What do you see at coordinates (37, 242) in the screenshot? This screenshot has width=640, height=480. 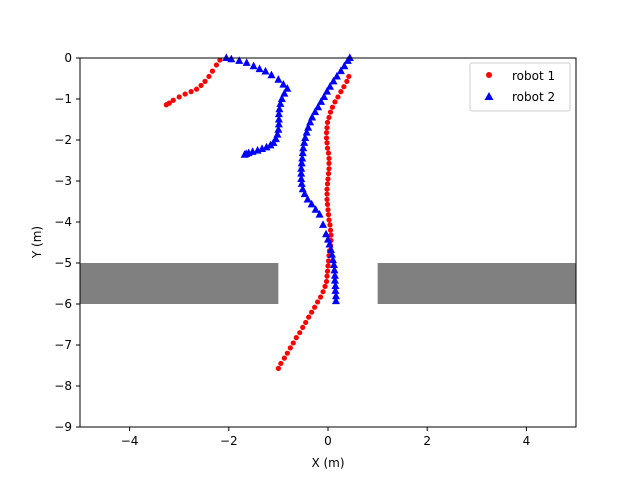 I see `y-axis-title: Y (m)` at bounding box center [37, 242].